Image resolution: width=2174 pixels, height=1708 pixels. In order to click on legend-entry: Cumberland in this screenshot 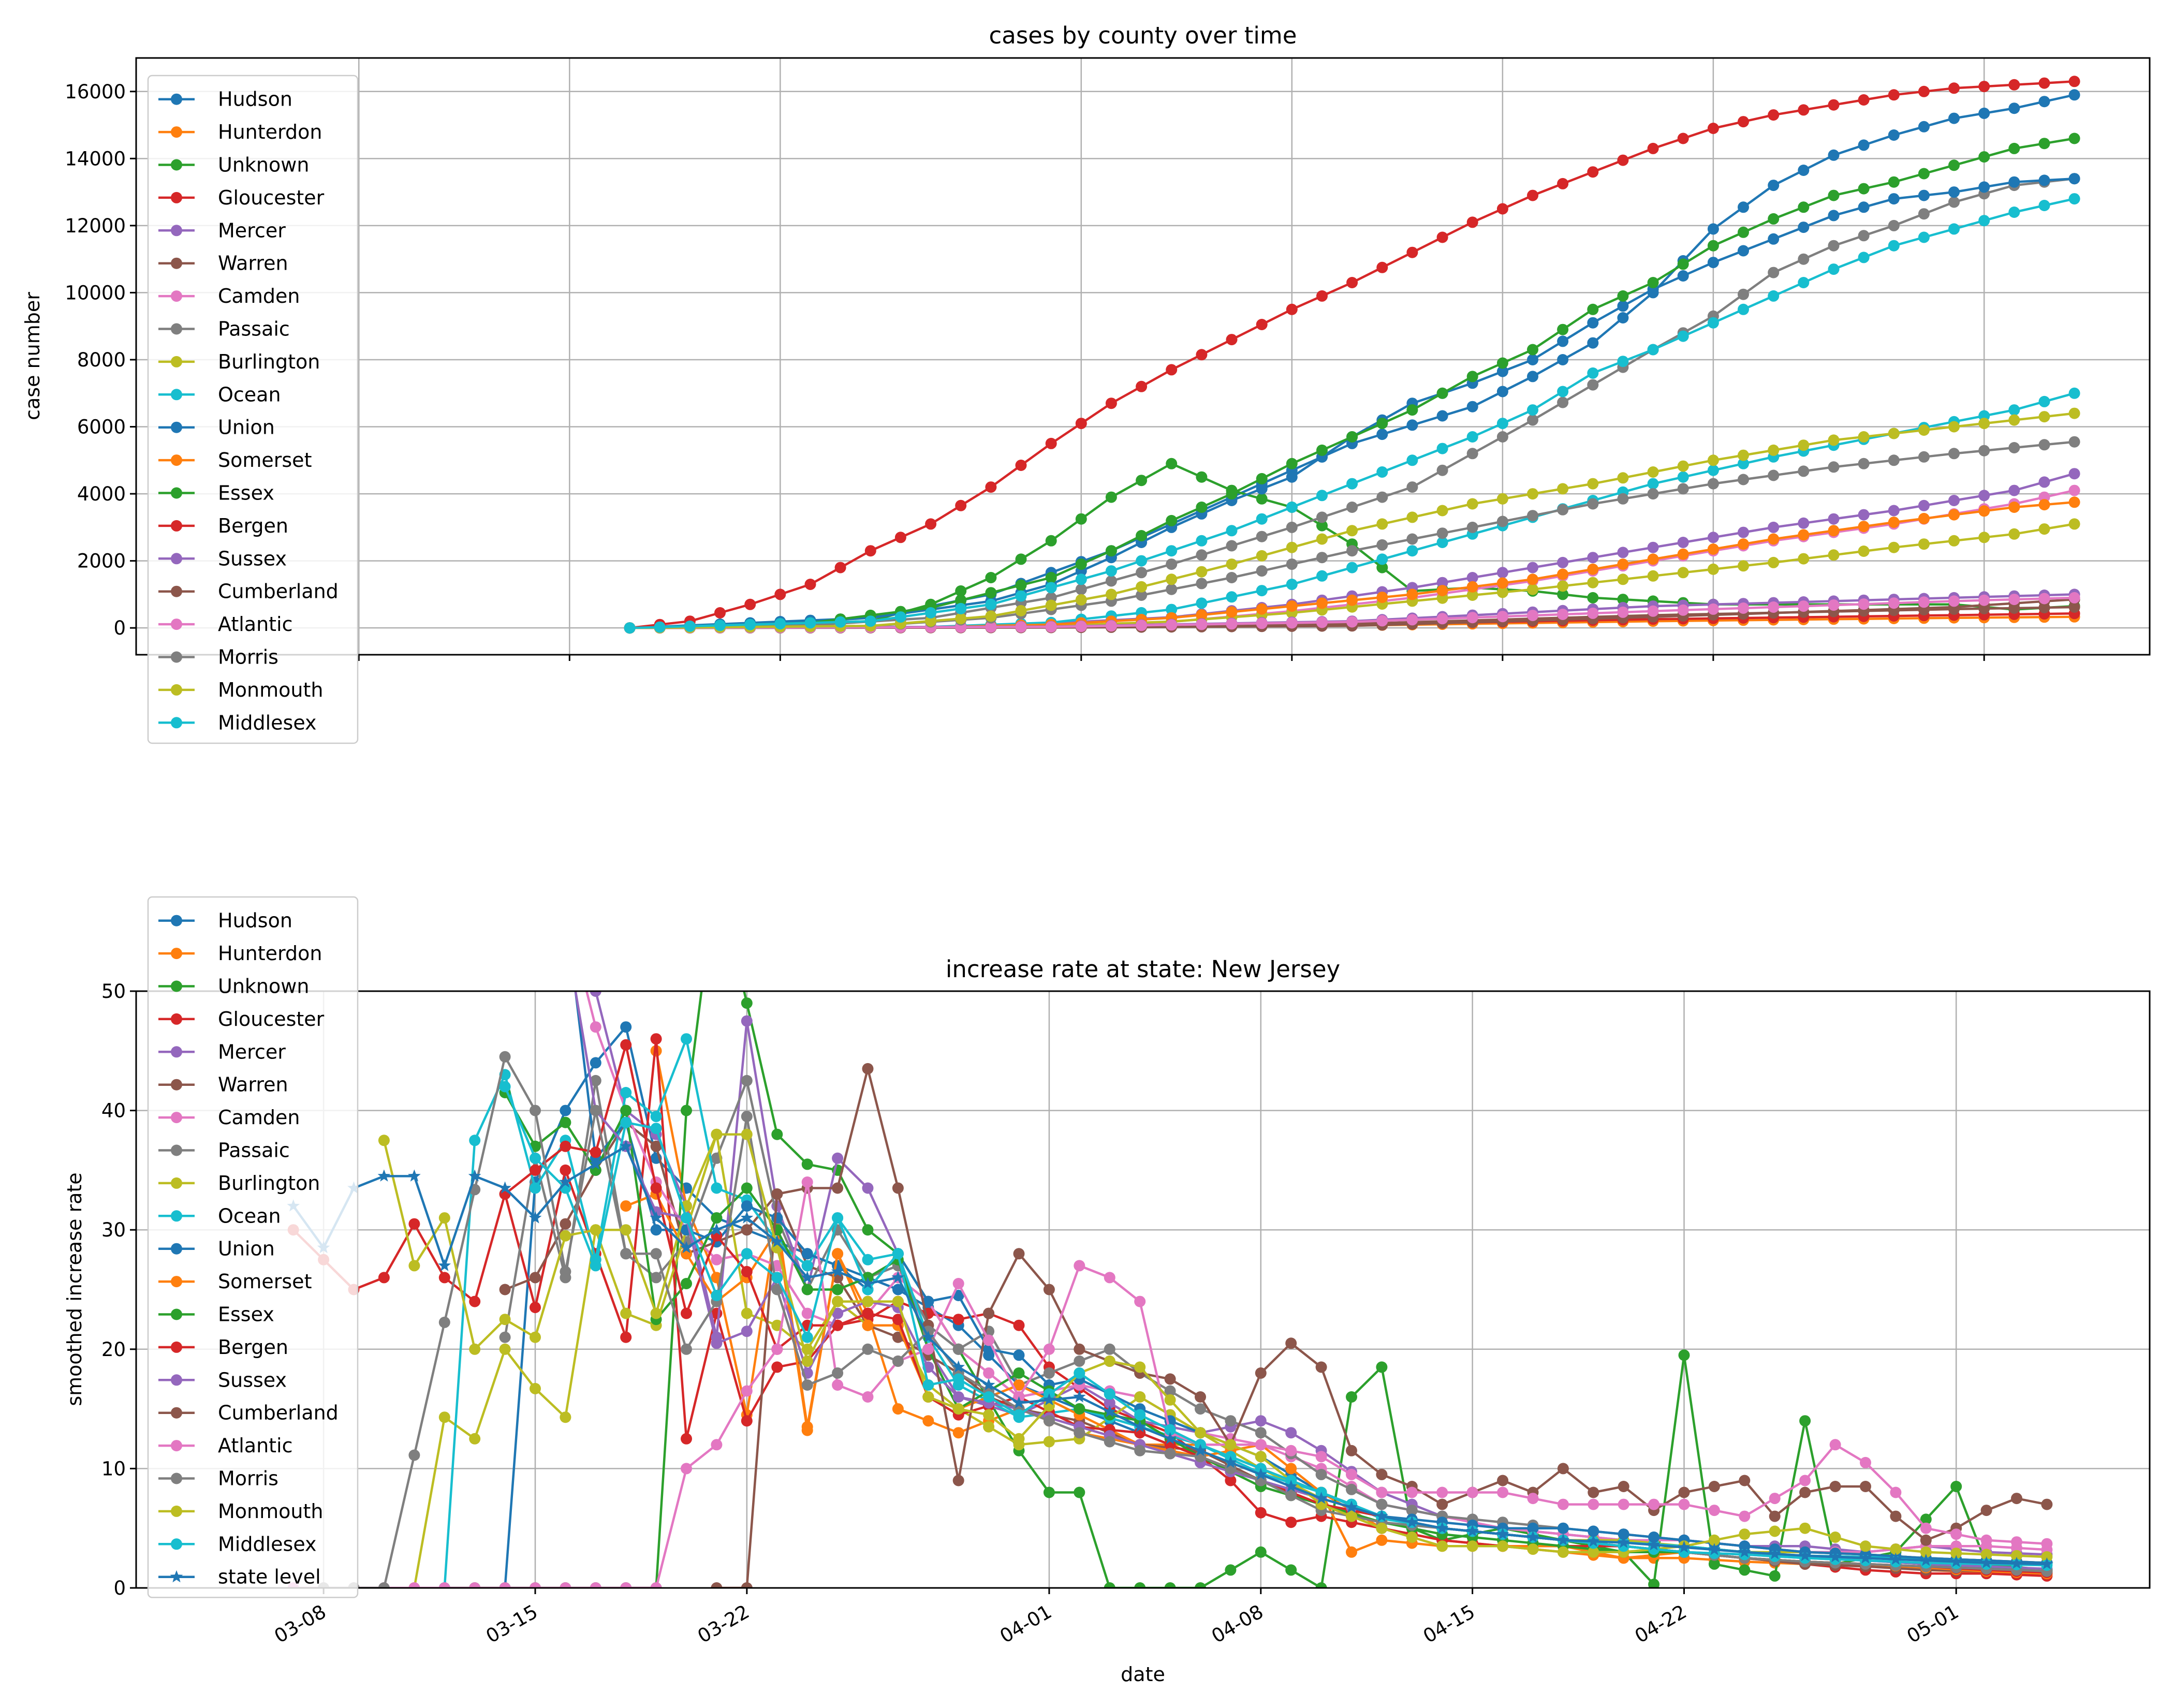, I will do `click(248, 1413)`.